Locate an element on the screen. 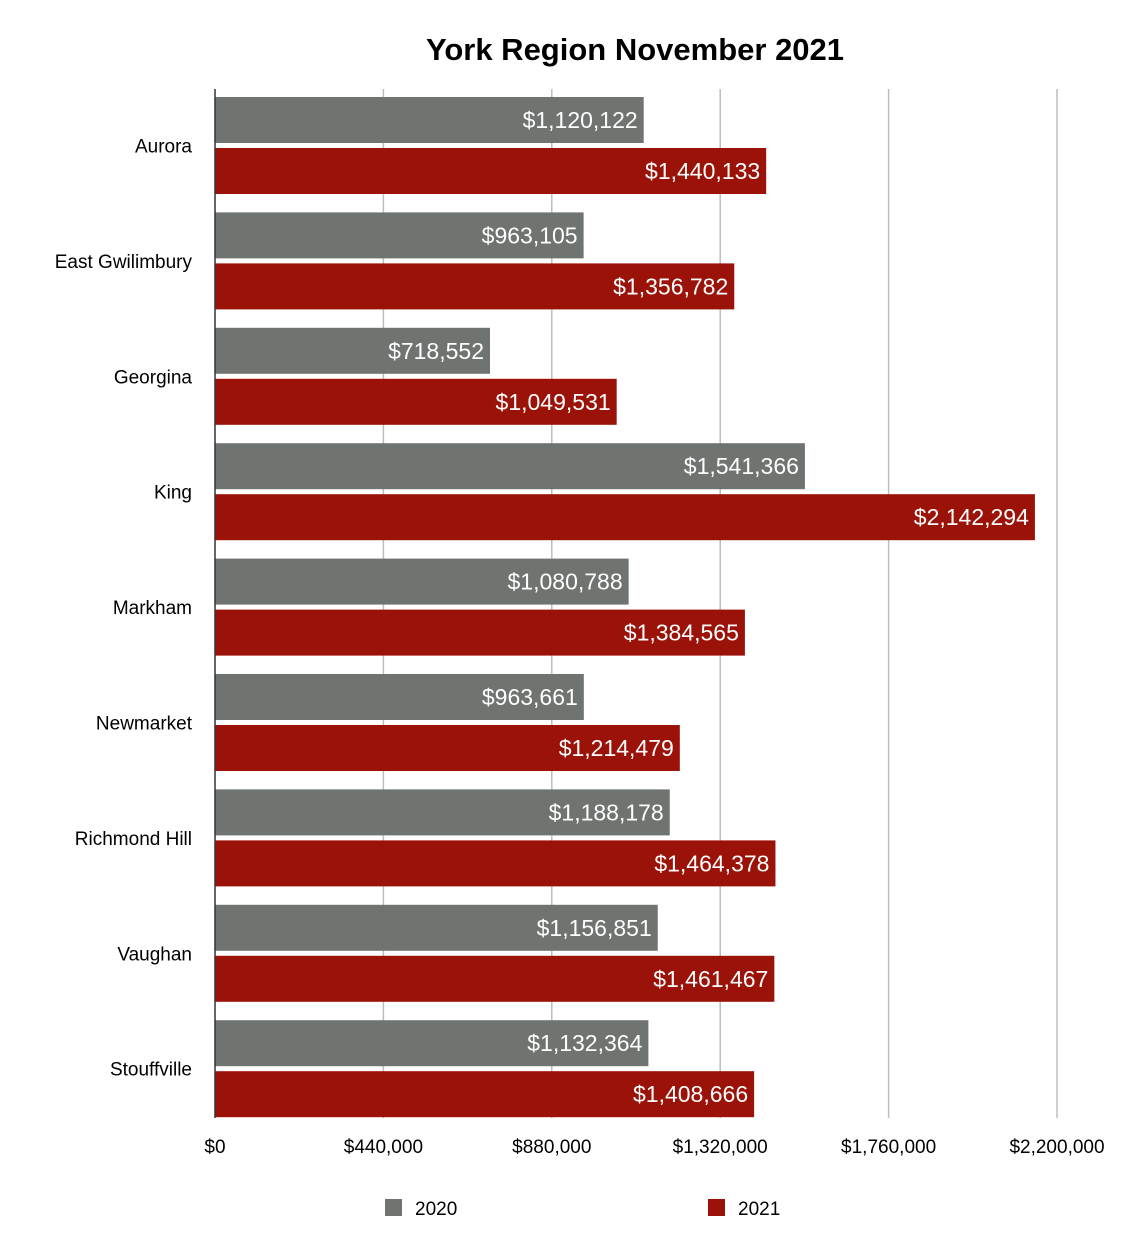 The width and height of the screenshot is (1140, 1252). legend-swatch-2021 is located at coordinates (716, 1207).